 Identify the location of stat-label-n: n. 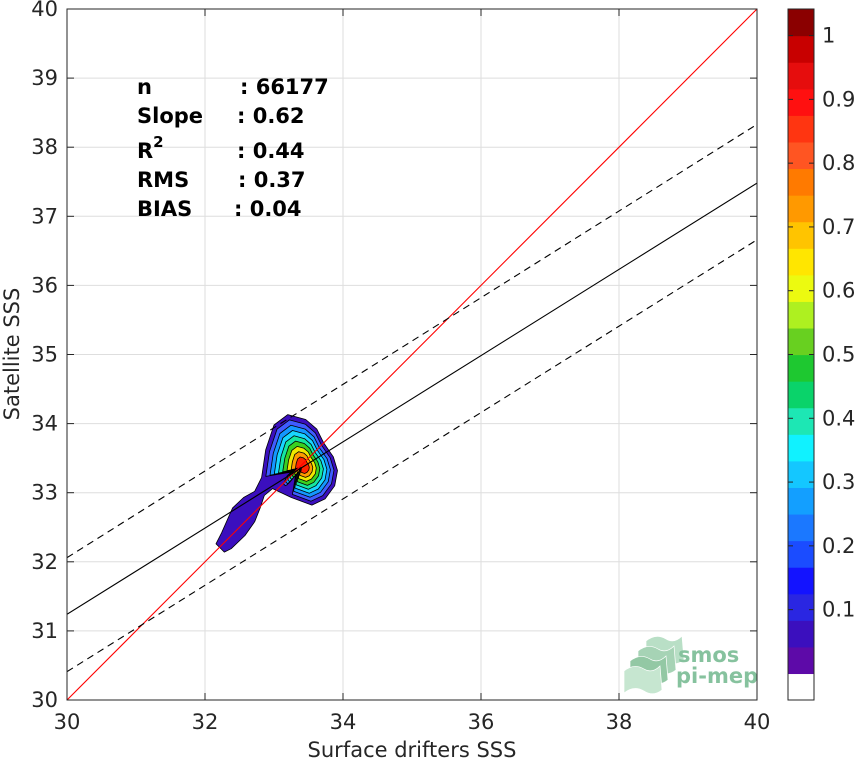
(144, 87).